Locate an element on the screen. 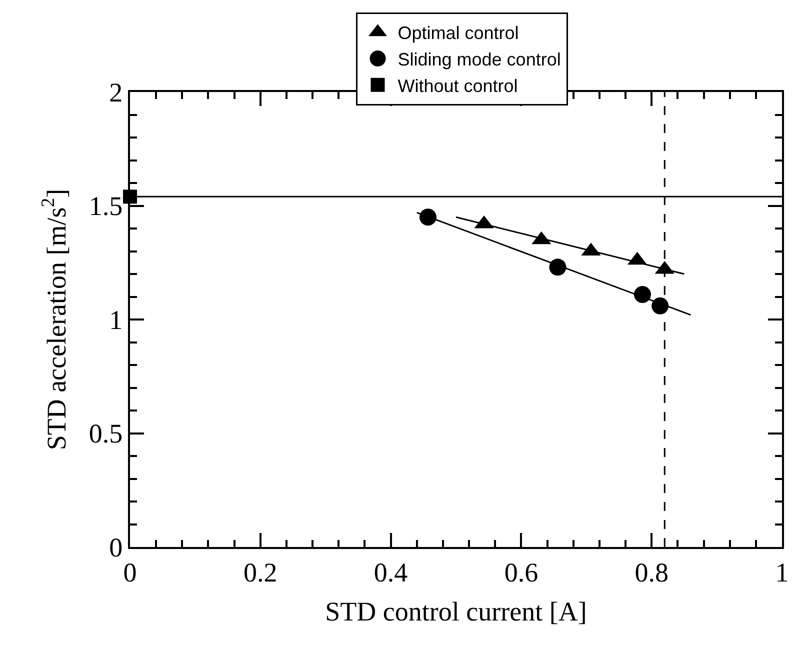  y-tick-label: 0 is located at coordinates (116, 547).